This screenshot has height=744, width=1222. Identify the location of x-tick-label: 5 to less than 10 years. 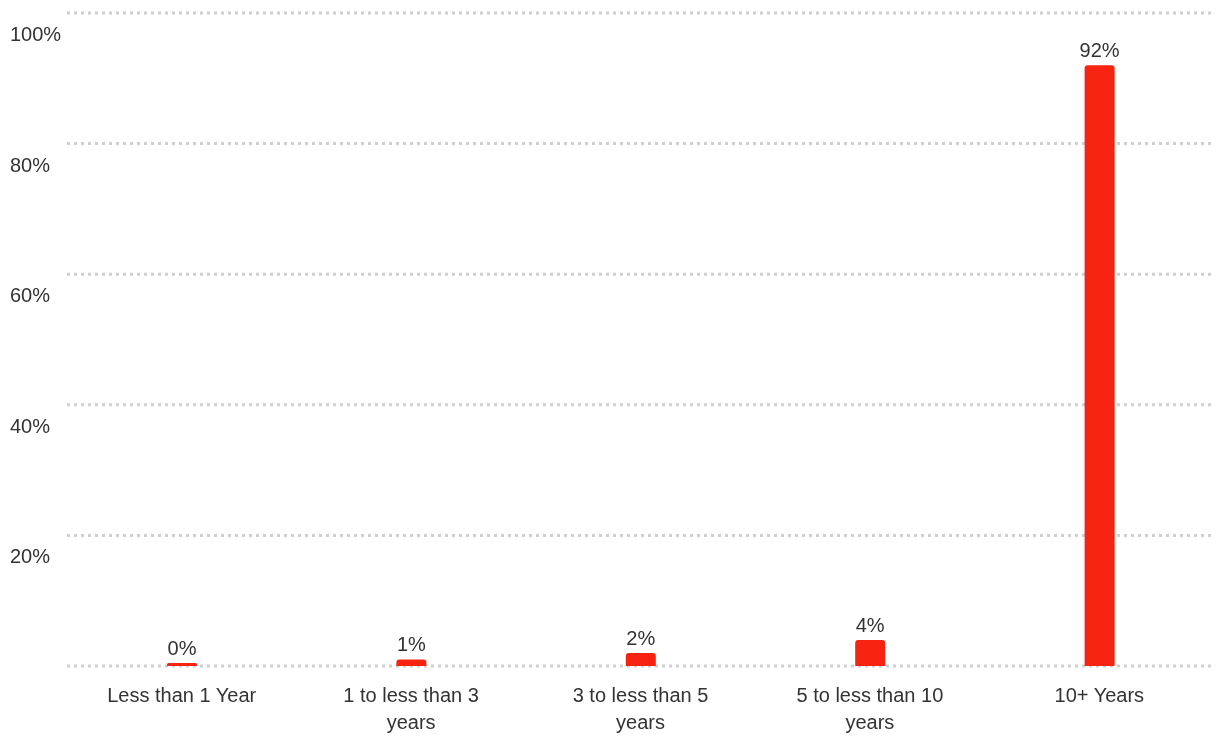
(870, 708).